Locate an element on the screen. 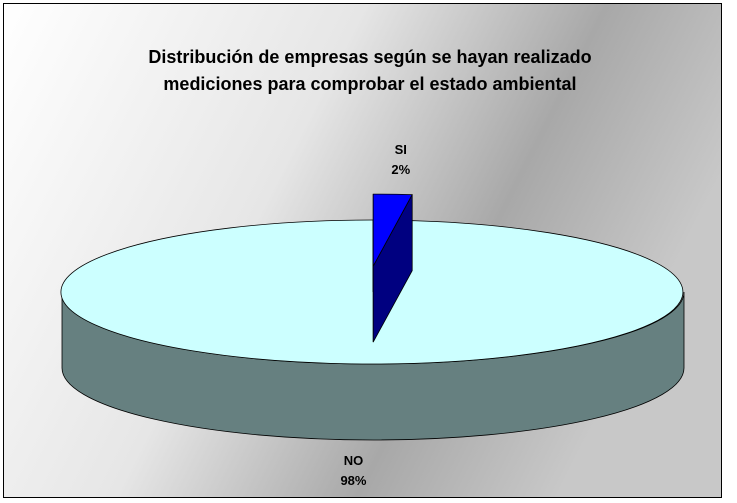 The image size is (737, 503). slice is located at coordinates (392, 230).